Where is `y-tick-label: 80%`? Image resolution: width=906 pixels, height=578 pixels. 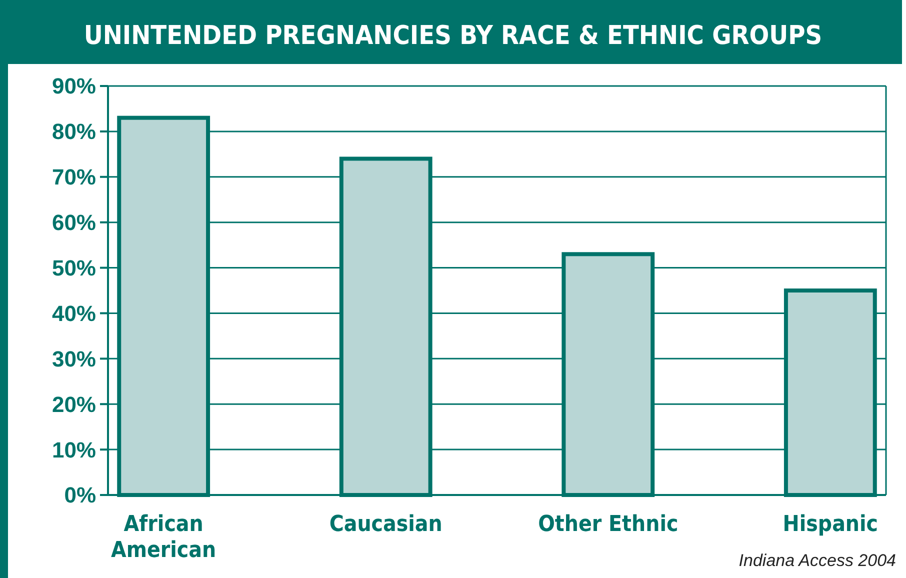 y-tick-label: 80% is located at coordinates (74, 131).